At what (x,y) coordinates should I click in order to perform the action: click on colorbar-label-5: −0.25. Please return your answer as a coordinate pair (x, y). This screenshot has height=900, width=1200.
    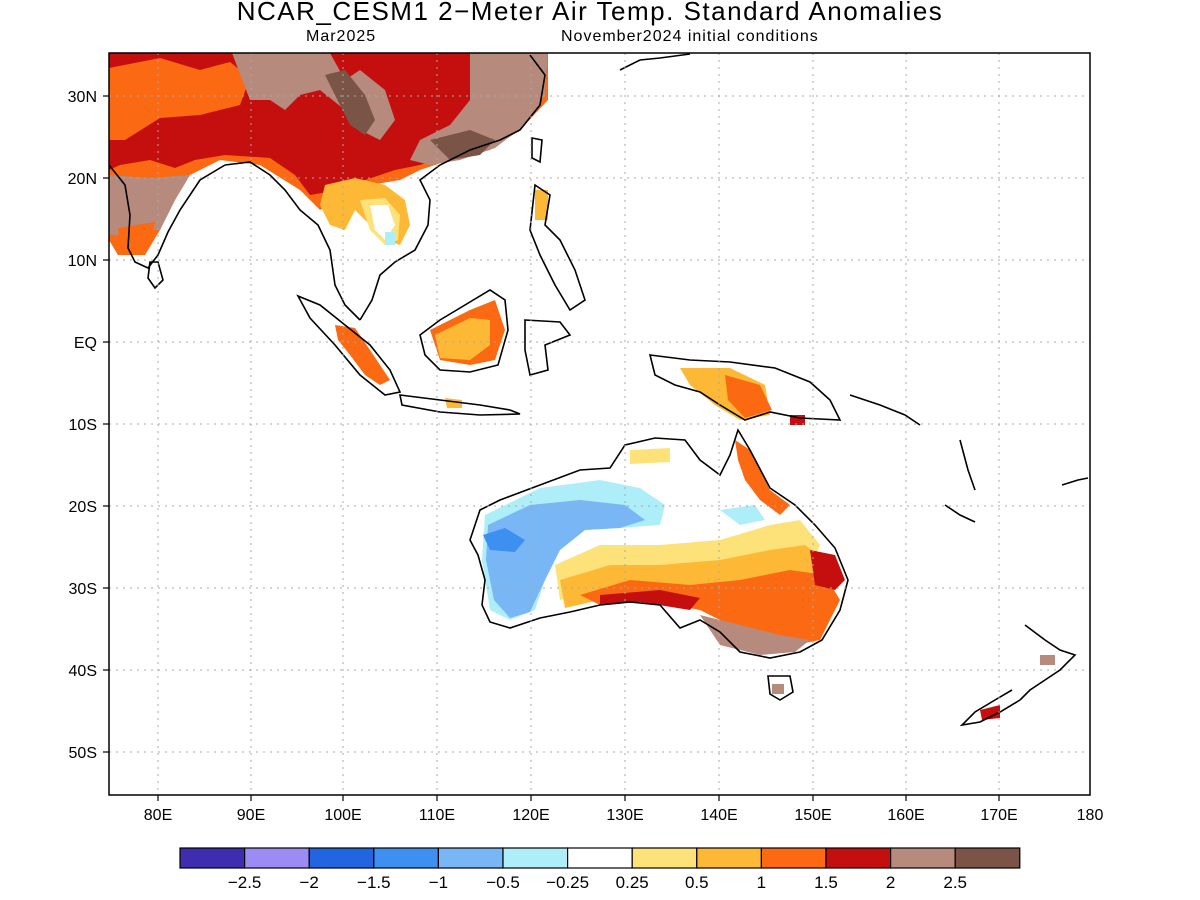
    Looking at the image, I should click on (567, 882).